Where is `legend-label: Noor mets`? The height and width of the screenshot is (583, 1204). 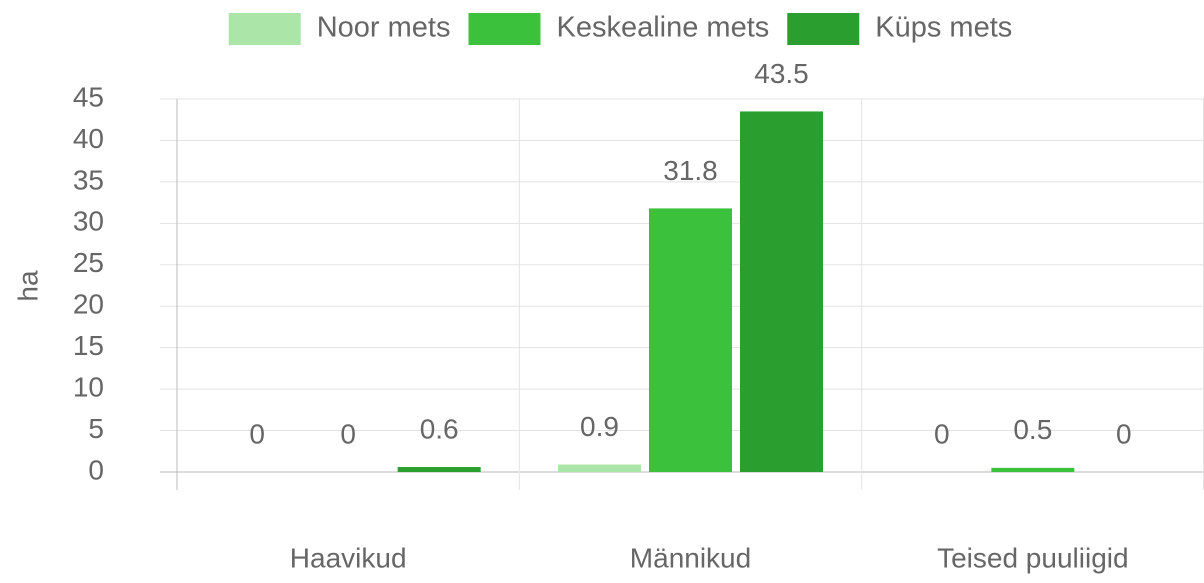
legend-label: Noor mets is located at coordinates (384, 28).